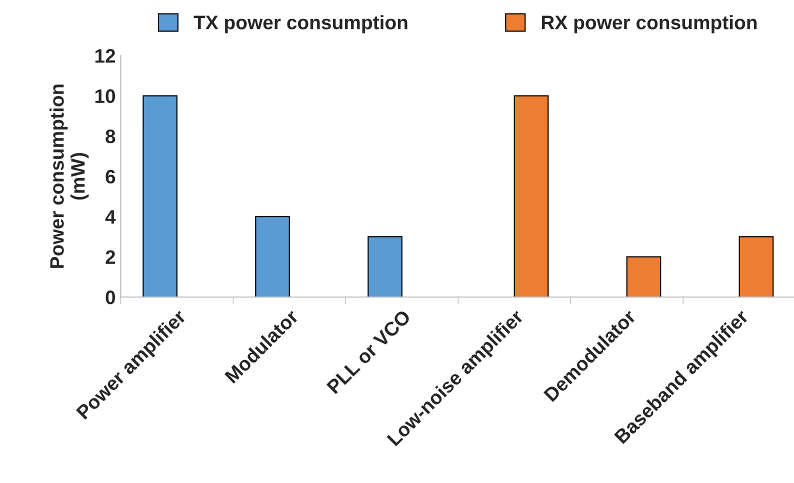  What do you see at coordinates (369, 351) in the screenshot?
I see `x-tick-label: PLL or VCO` at bounding box center [369, 351].